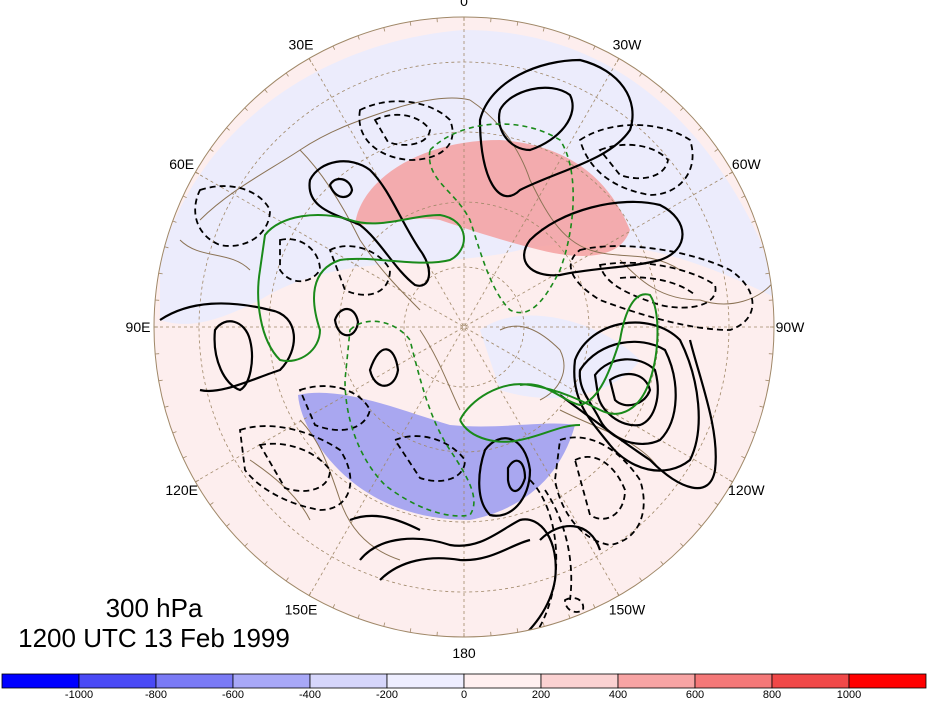 This screenshot has width=928, height=702. What do you see at coordinates (138, 327) in the screenshot?
I see `longitude-label: 90E` at bounding box center [138, 327].